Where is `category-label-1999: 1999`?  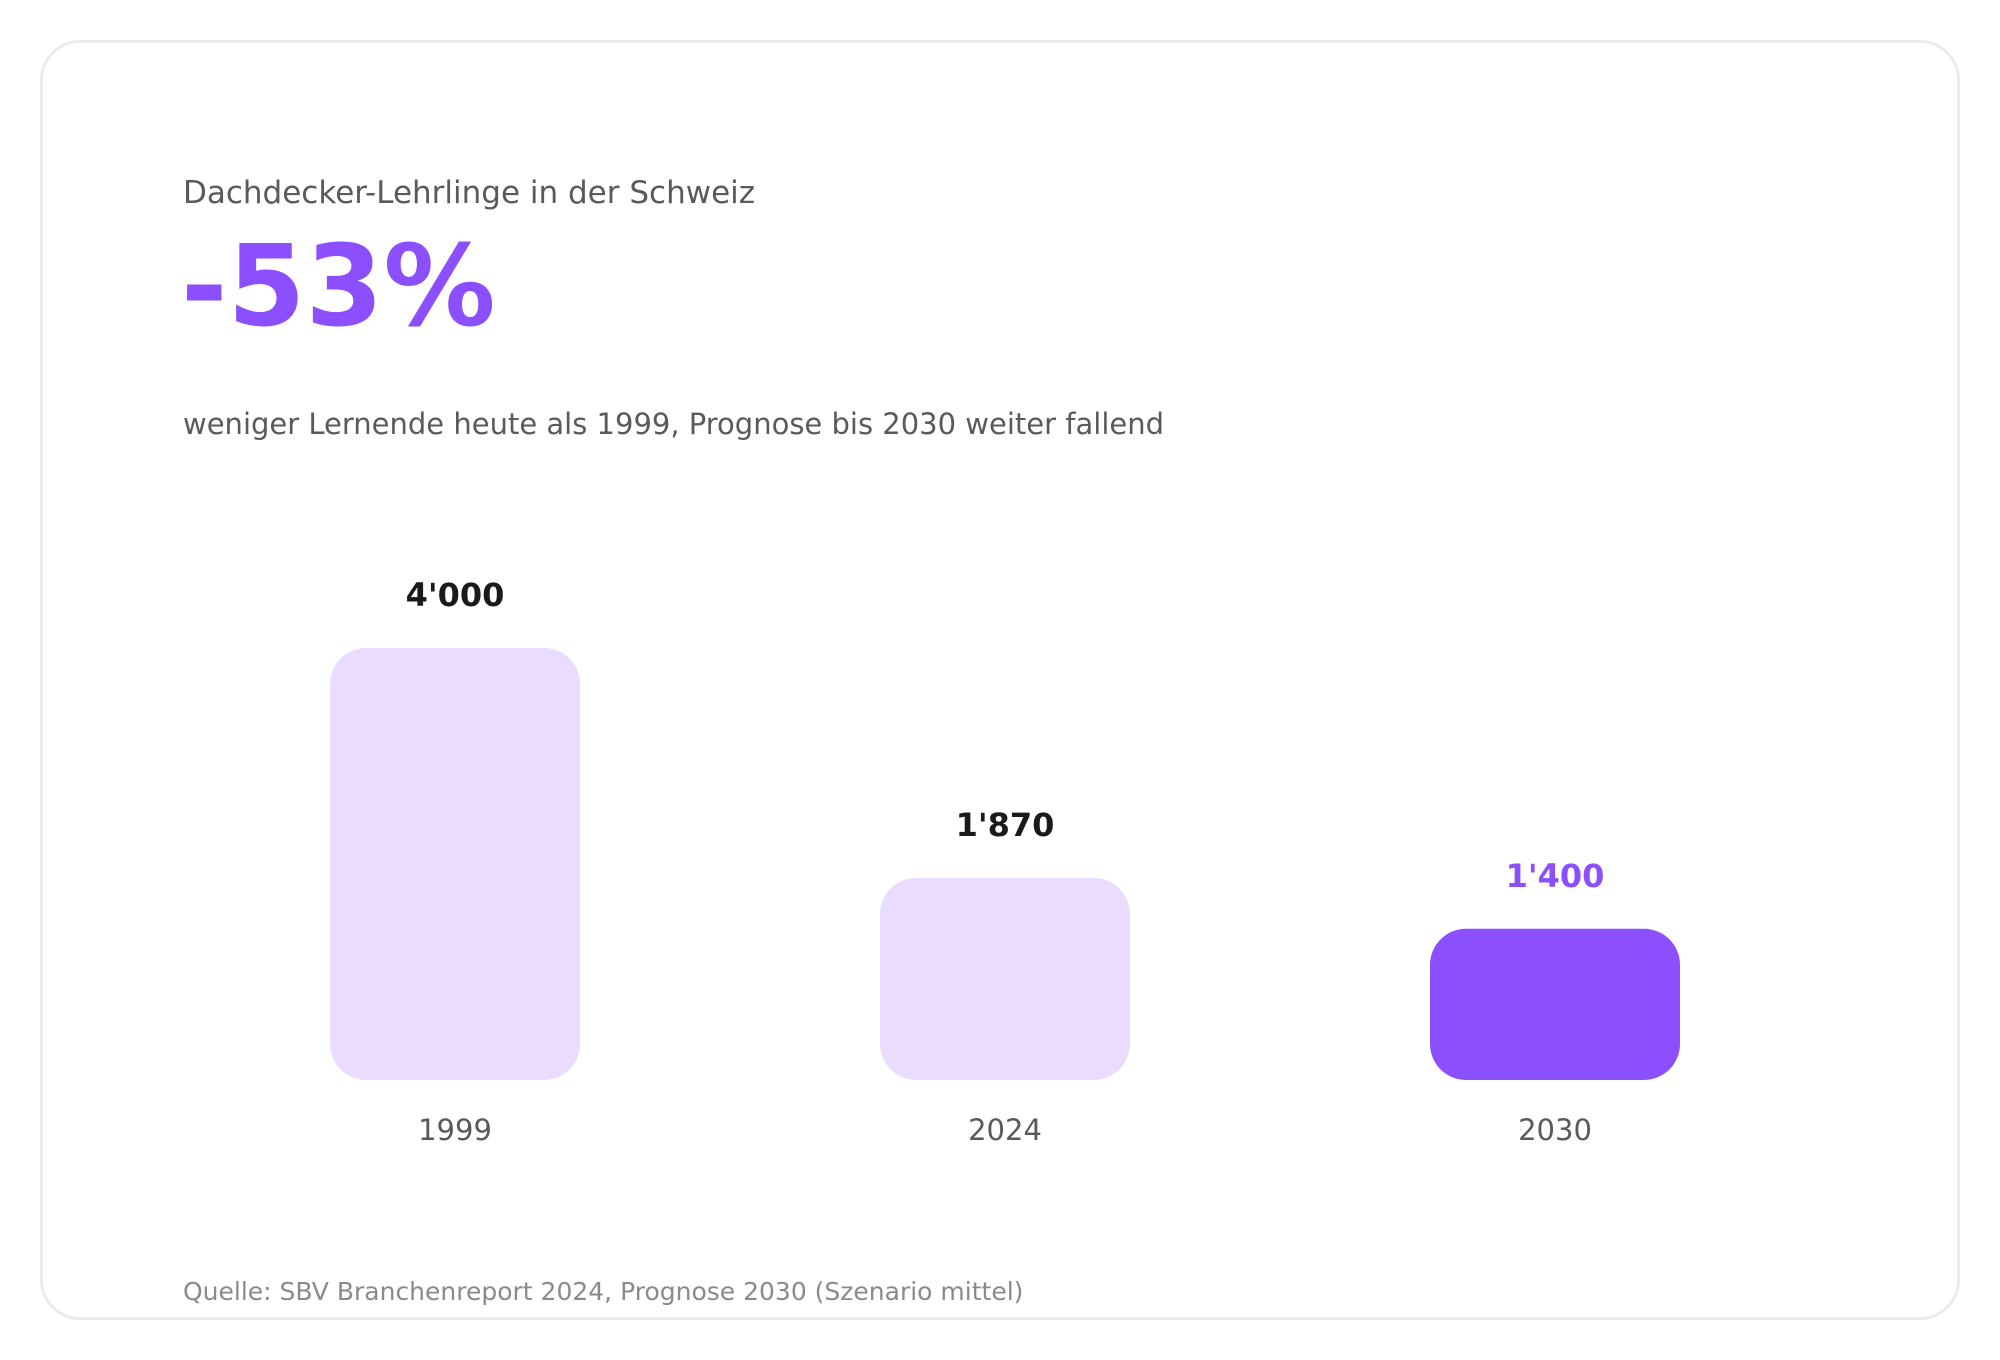
category-label-1999: 1999 is located at coordinates (455, 1130).